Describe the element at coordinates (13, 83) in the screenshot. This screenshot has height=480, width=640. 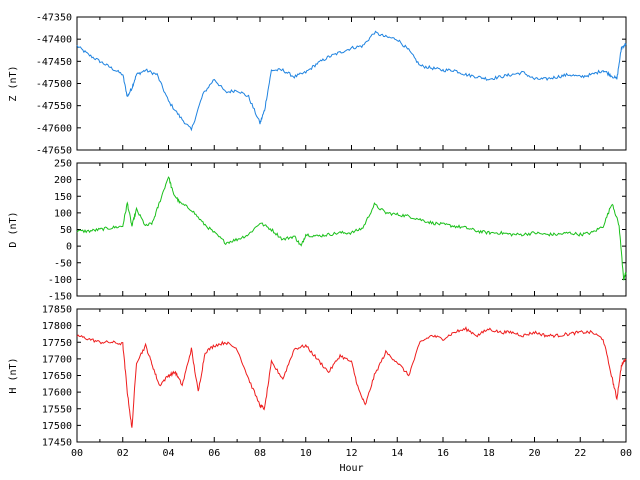
I see `y-axis-title: Z (nT)` at that location.